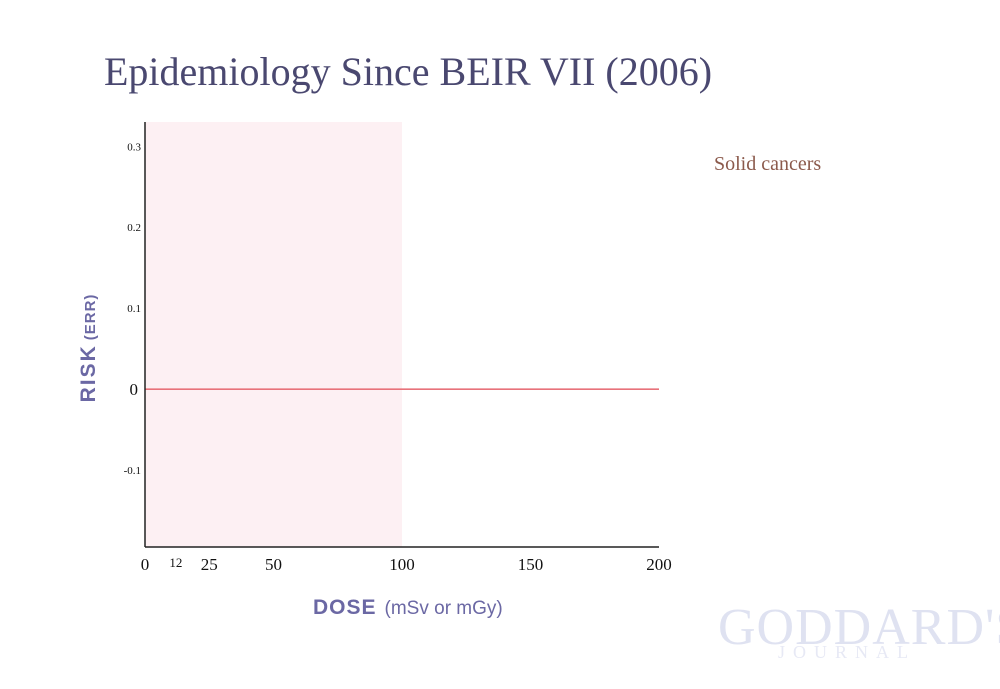 The image size is (1000, 689). Describe the element at coordinates (134, 147) in the screenshot. I see `y-tick-label: 0.3` at that location.